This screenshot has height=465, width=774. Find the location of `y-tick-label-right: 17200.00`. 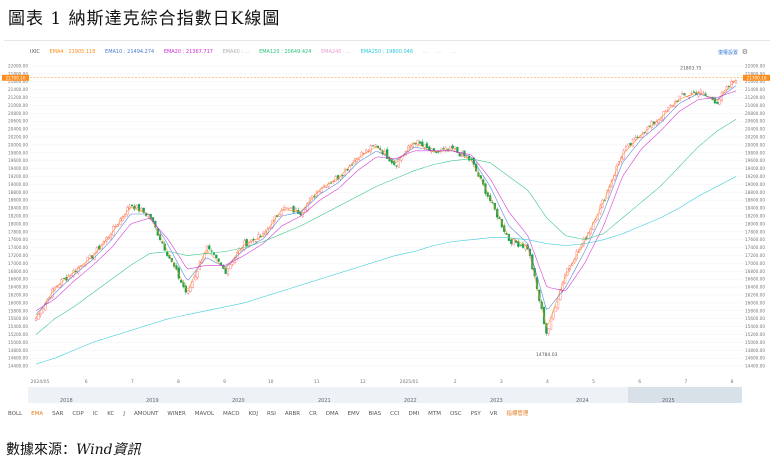

y-tick-label-right: 17200.00 is located at coordinates (755, 255).